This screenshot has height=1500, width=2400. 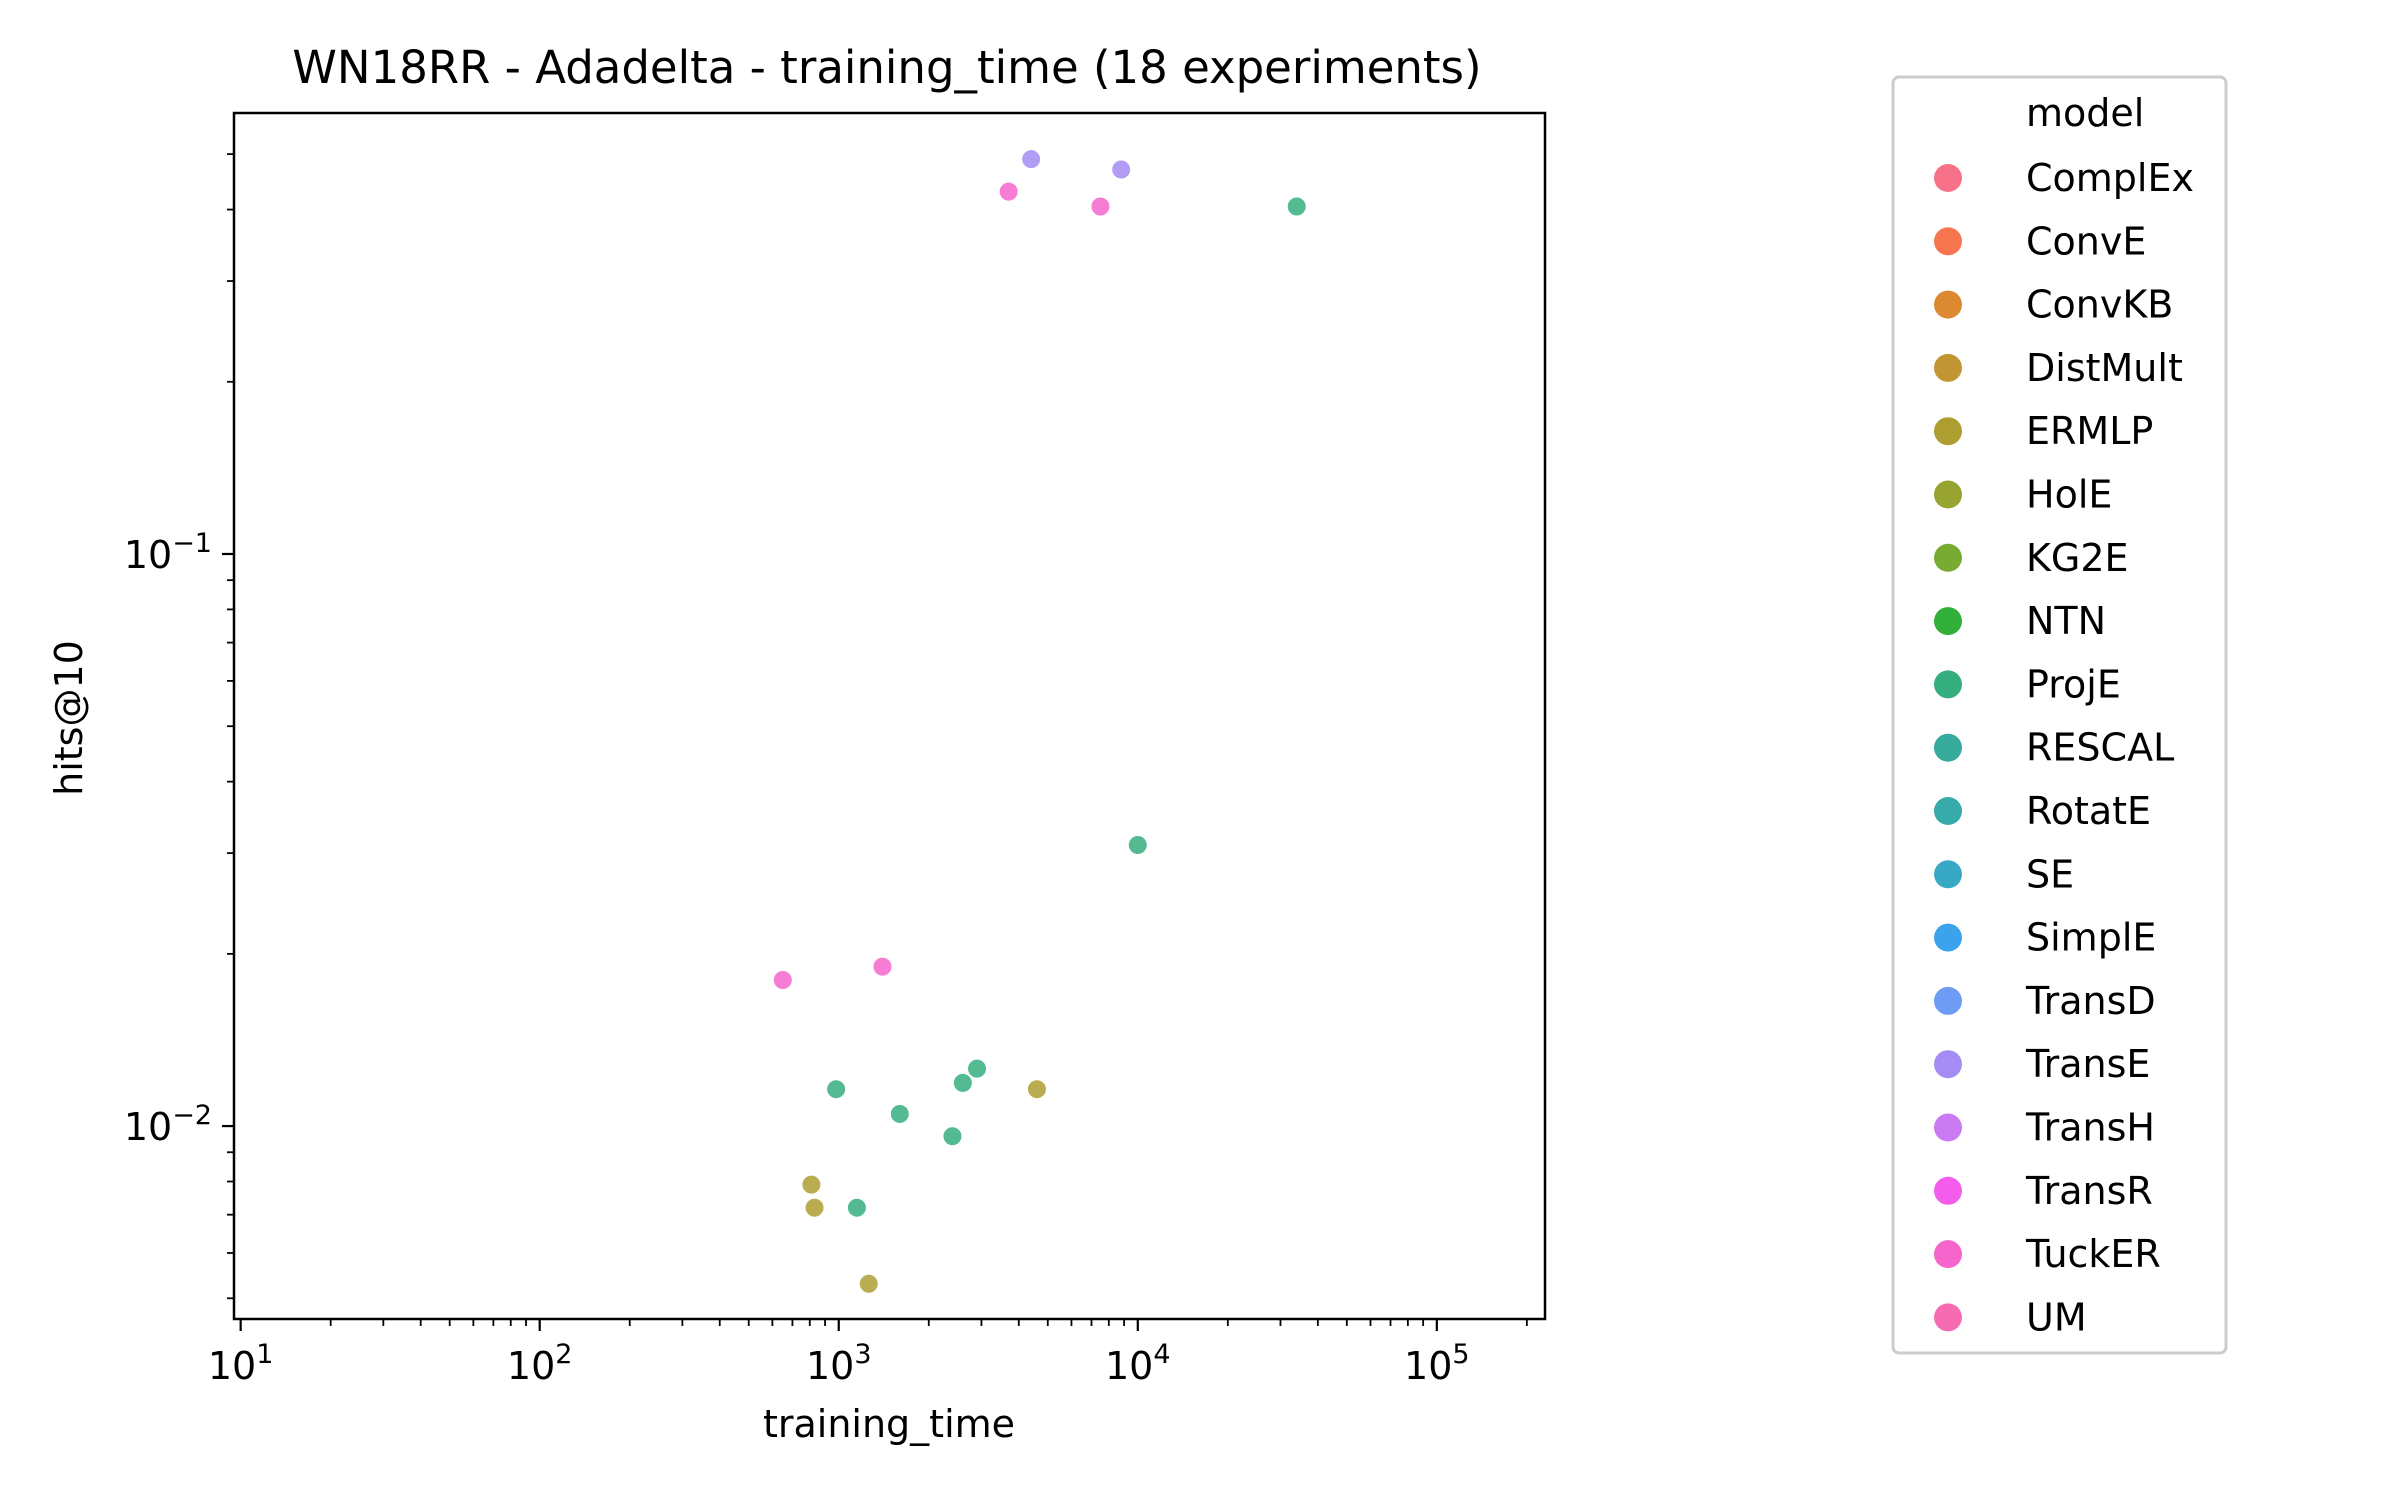 What do you see at coordinates (540, 1363) in the screenshot?
I see `x-tick-label: 102` at bounding box center [540, 1363].